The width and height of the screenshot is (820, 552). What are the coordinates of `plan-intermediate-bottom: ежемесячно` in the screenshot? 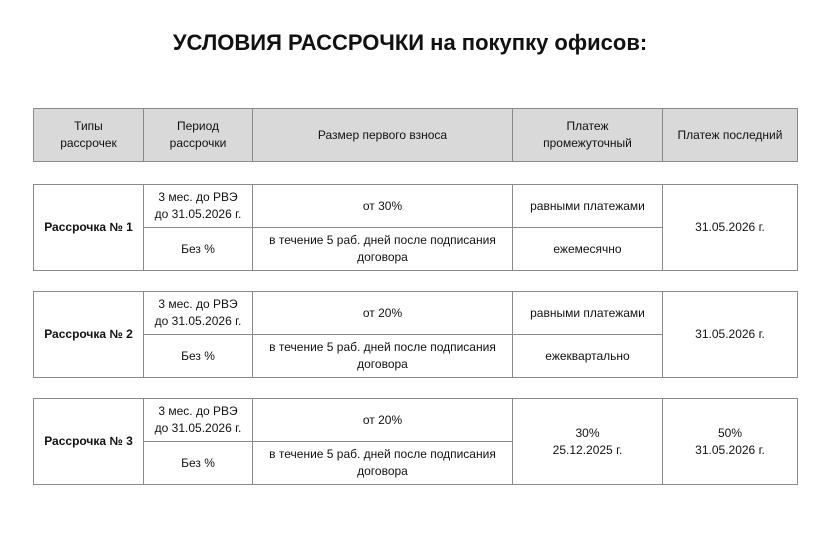 It's located at (587, 249).